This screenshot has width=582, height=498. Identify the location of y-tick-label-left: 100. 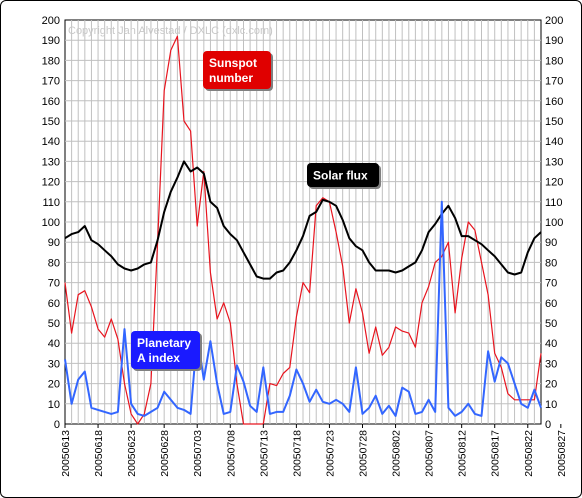
(51, 223).